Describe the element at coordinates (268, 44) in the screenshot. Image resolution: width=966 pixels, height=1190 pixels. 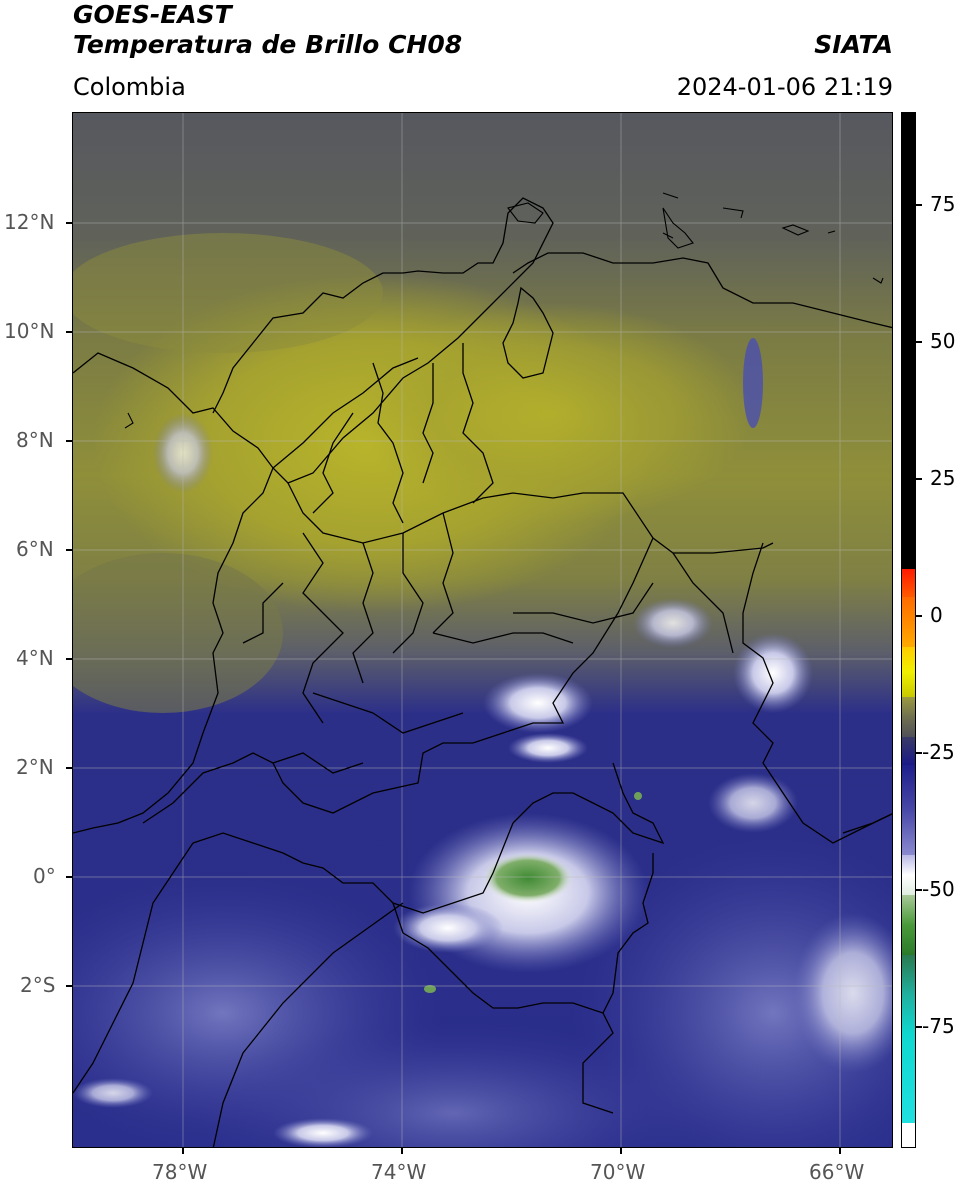
I see `title-line-2: Temperatura de Brillo CH08` at that location.